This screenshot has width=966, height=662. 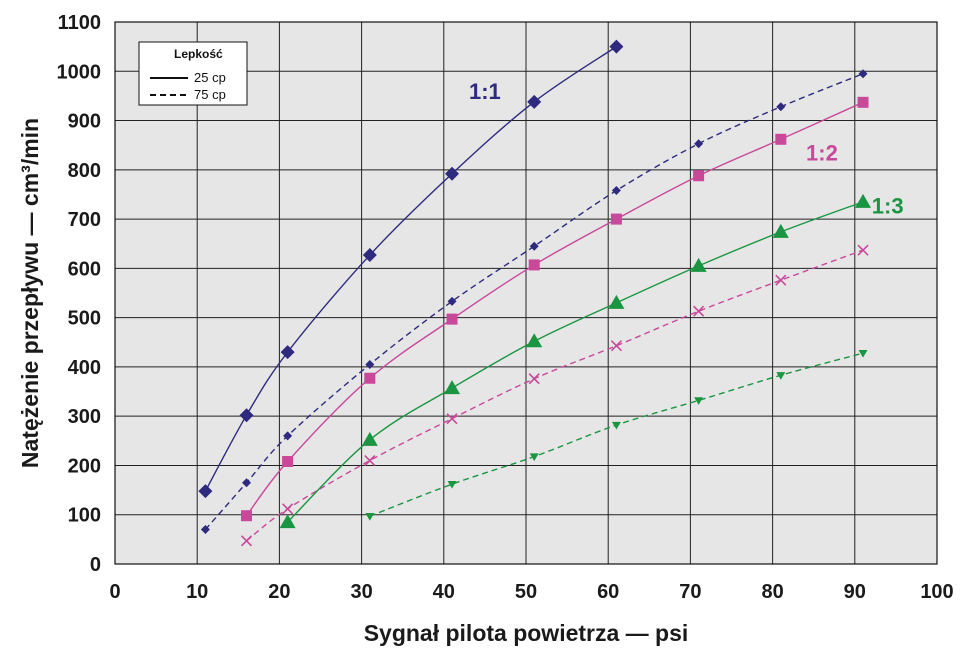 What do you see at coordinates (30, 293) in the screenshot?
I see `y-axis-title: Natężenie przepływu — cm³/min` at bounding box center [30, 293].